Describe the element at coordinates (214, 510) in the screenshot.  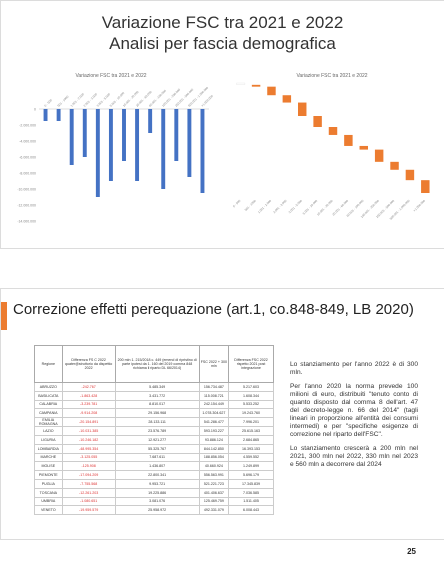
I see `table-cell: 492.331.079` at that location.